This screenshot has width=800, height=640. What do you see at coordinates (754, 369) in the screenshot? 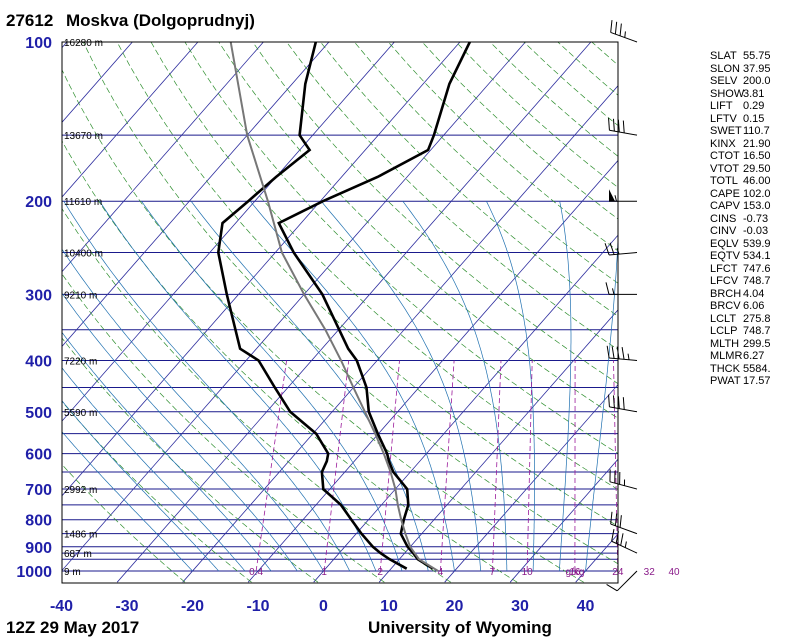
I see `index-row: THCK 5584.` at bounding box center [754, 369].